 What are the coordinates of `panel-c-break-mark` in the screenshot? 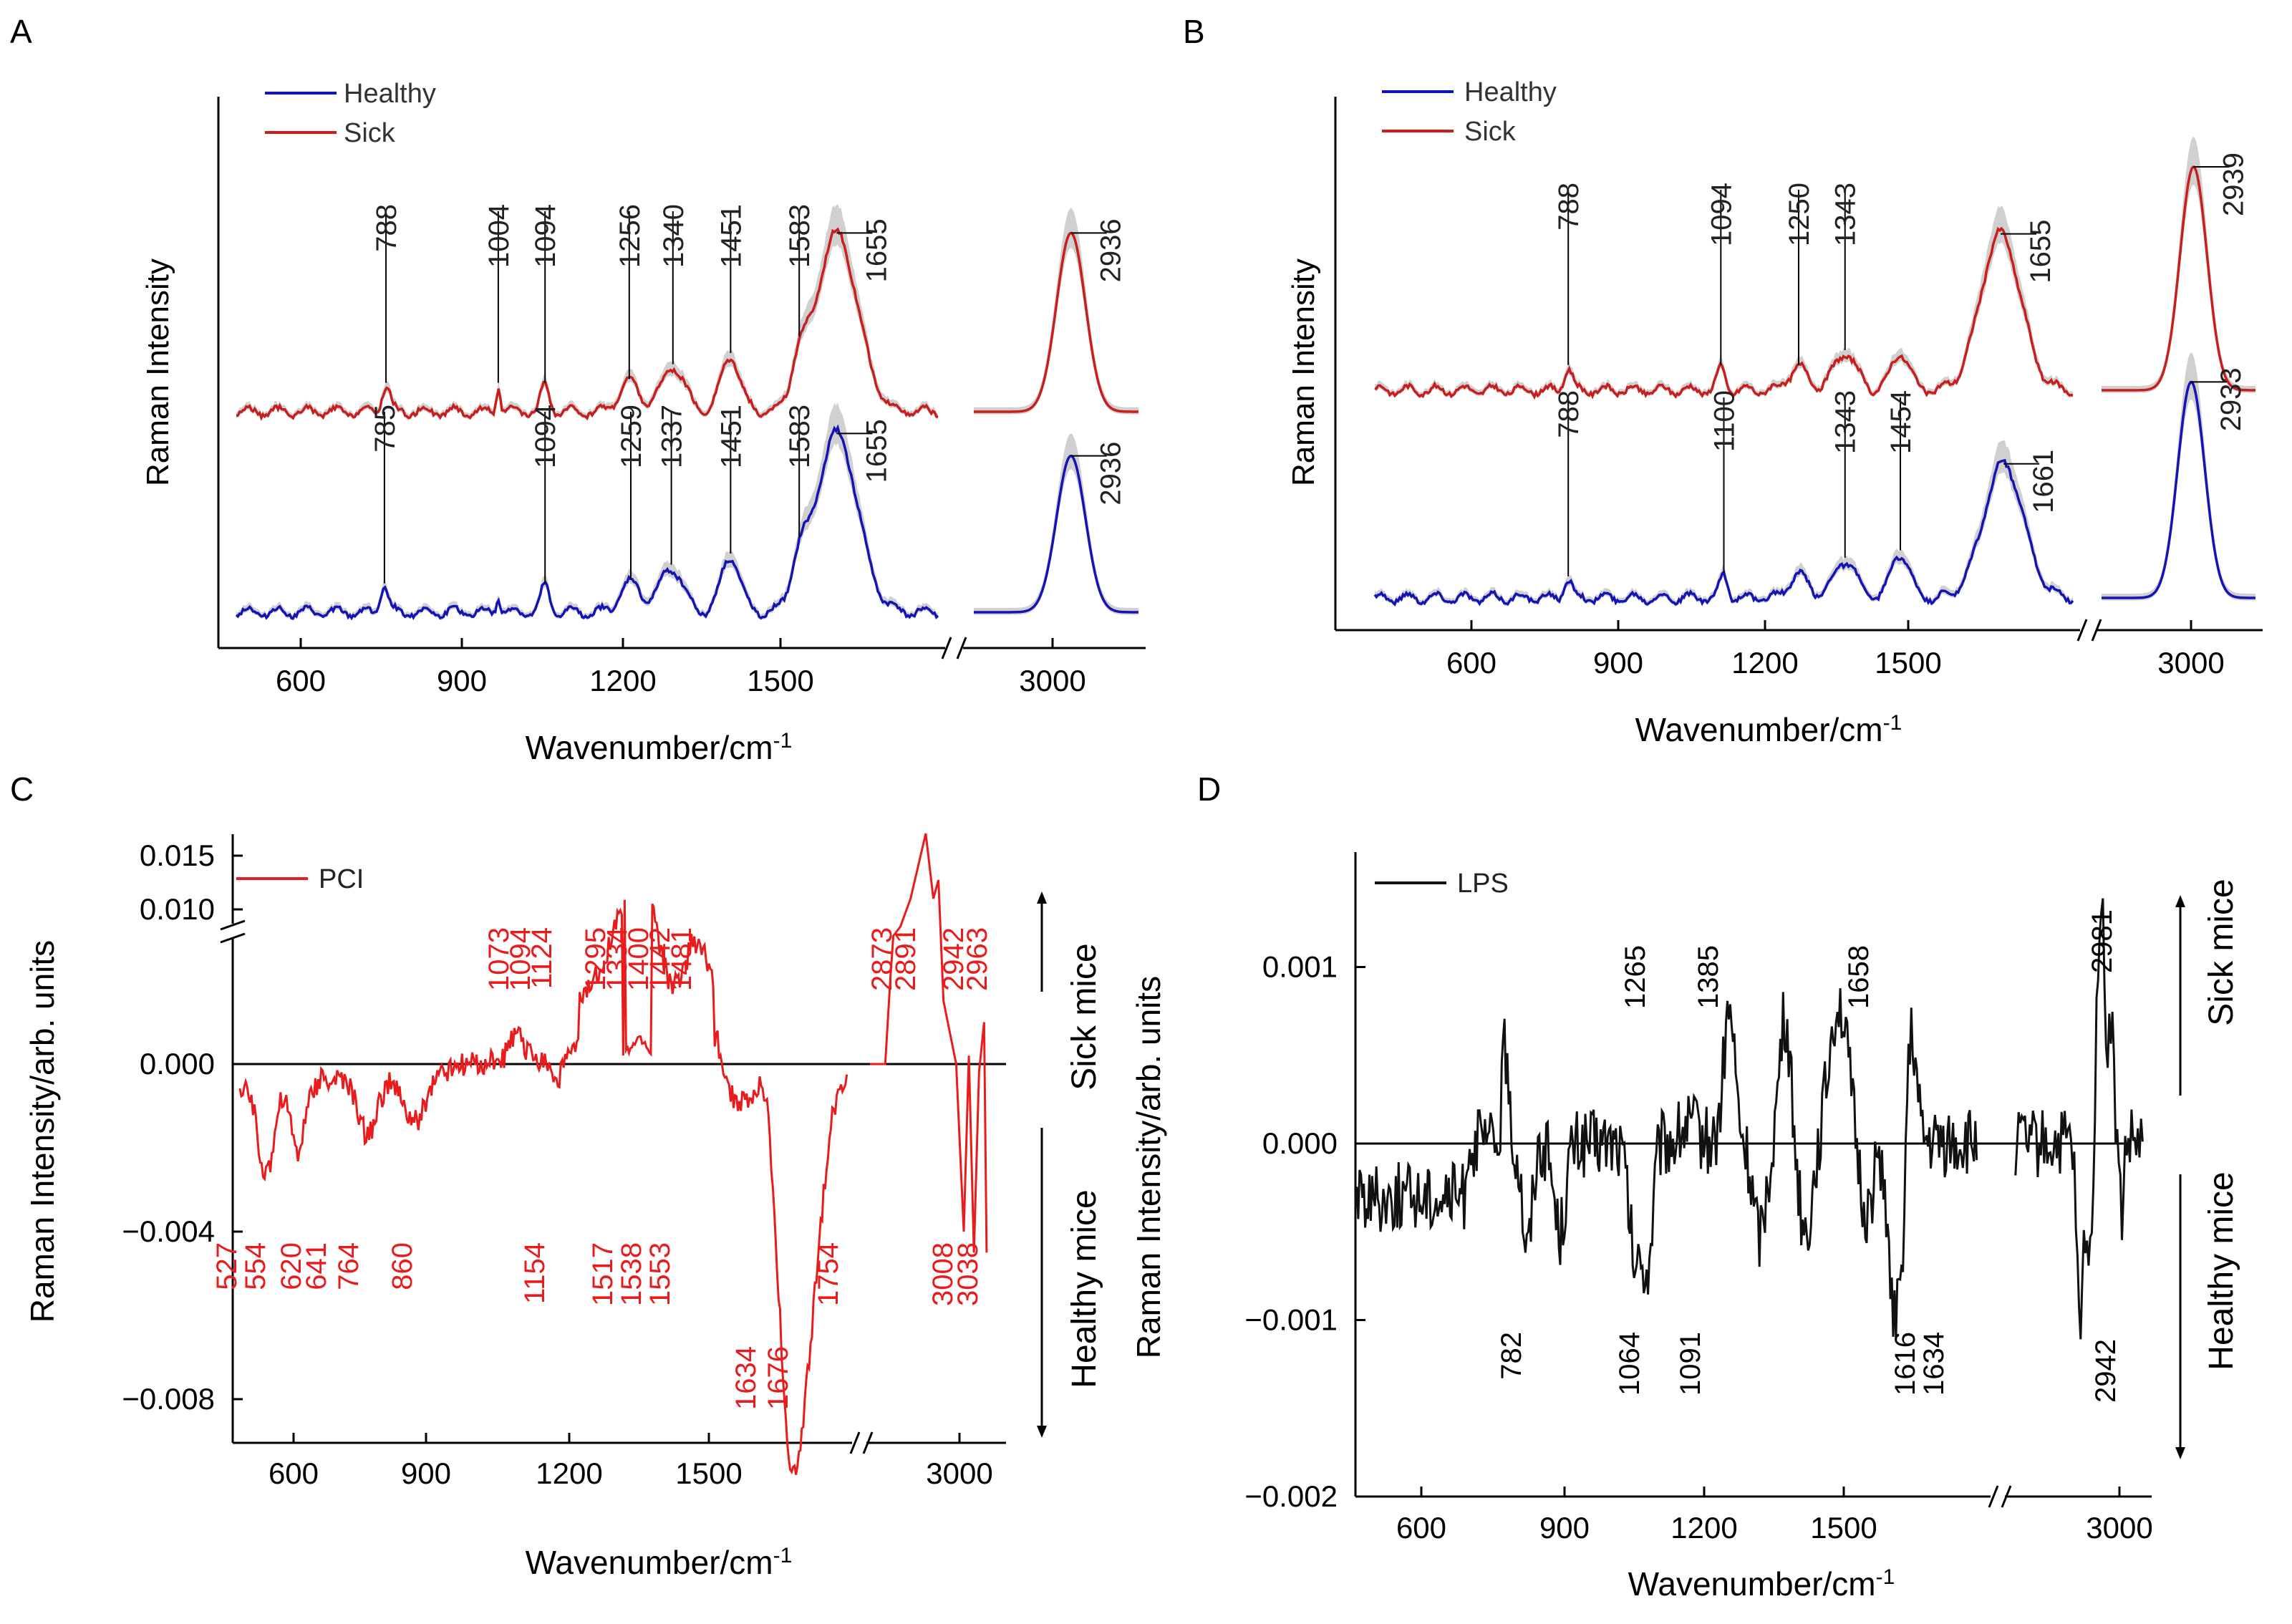 It's located at (868, 1442).